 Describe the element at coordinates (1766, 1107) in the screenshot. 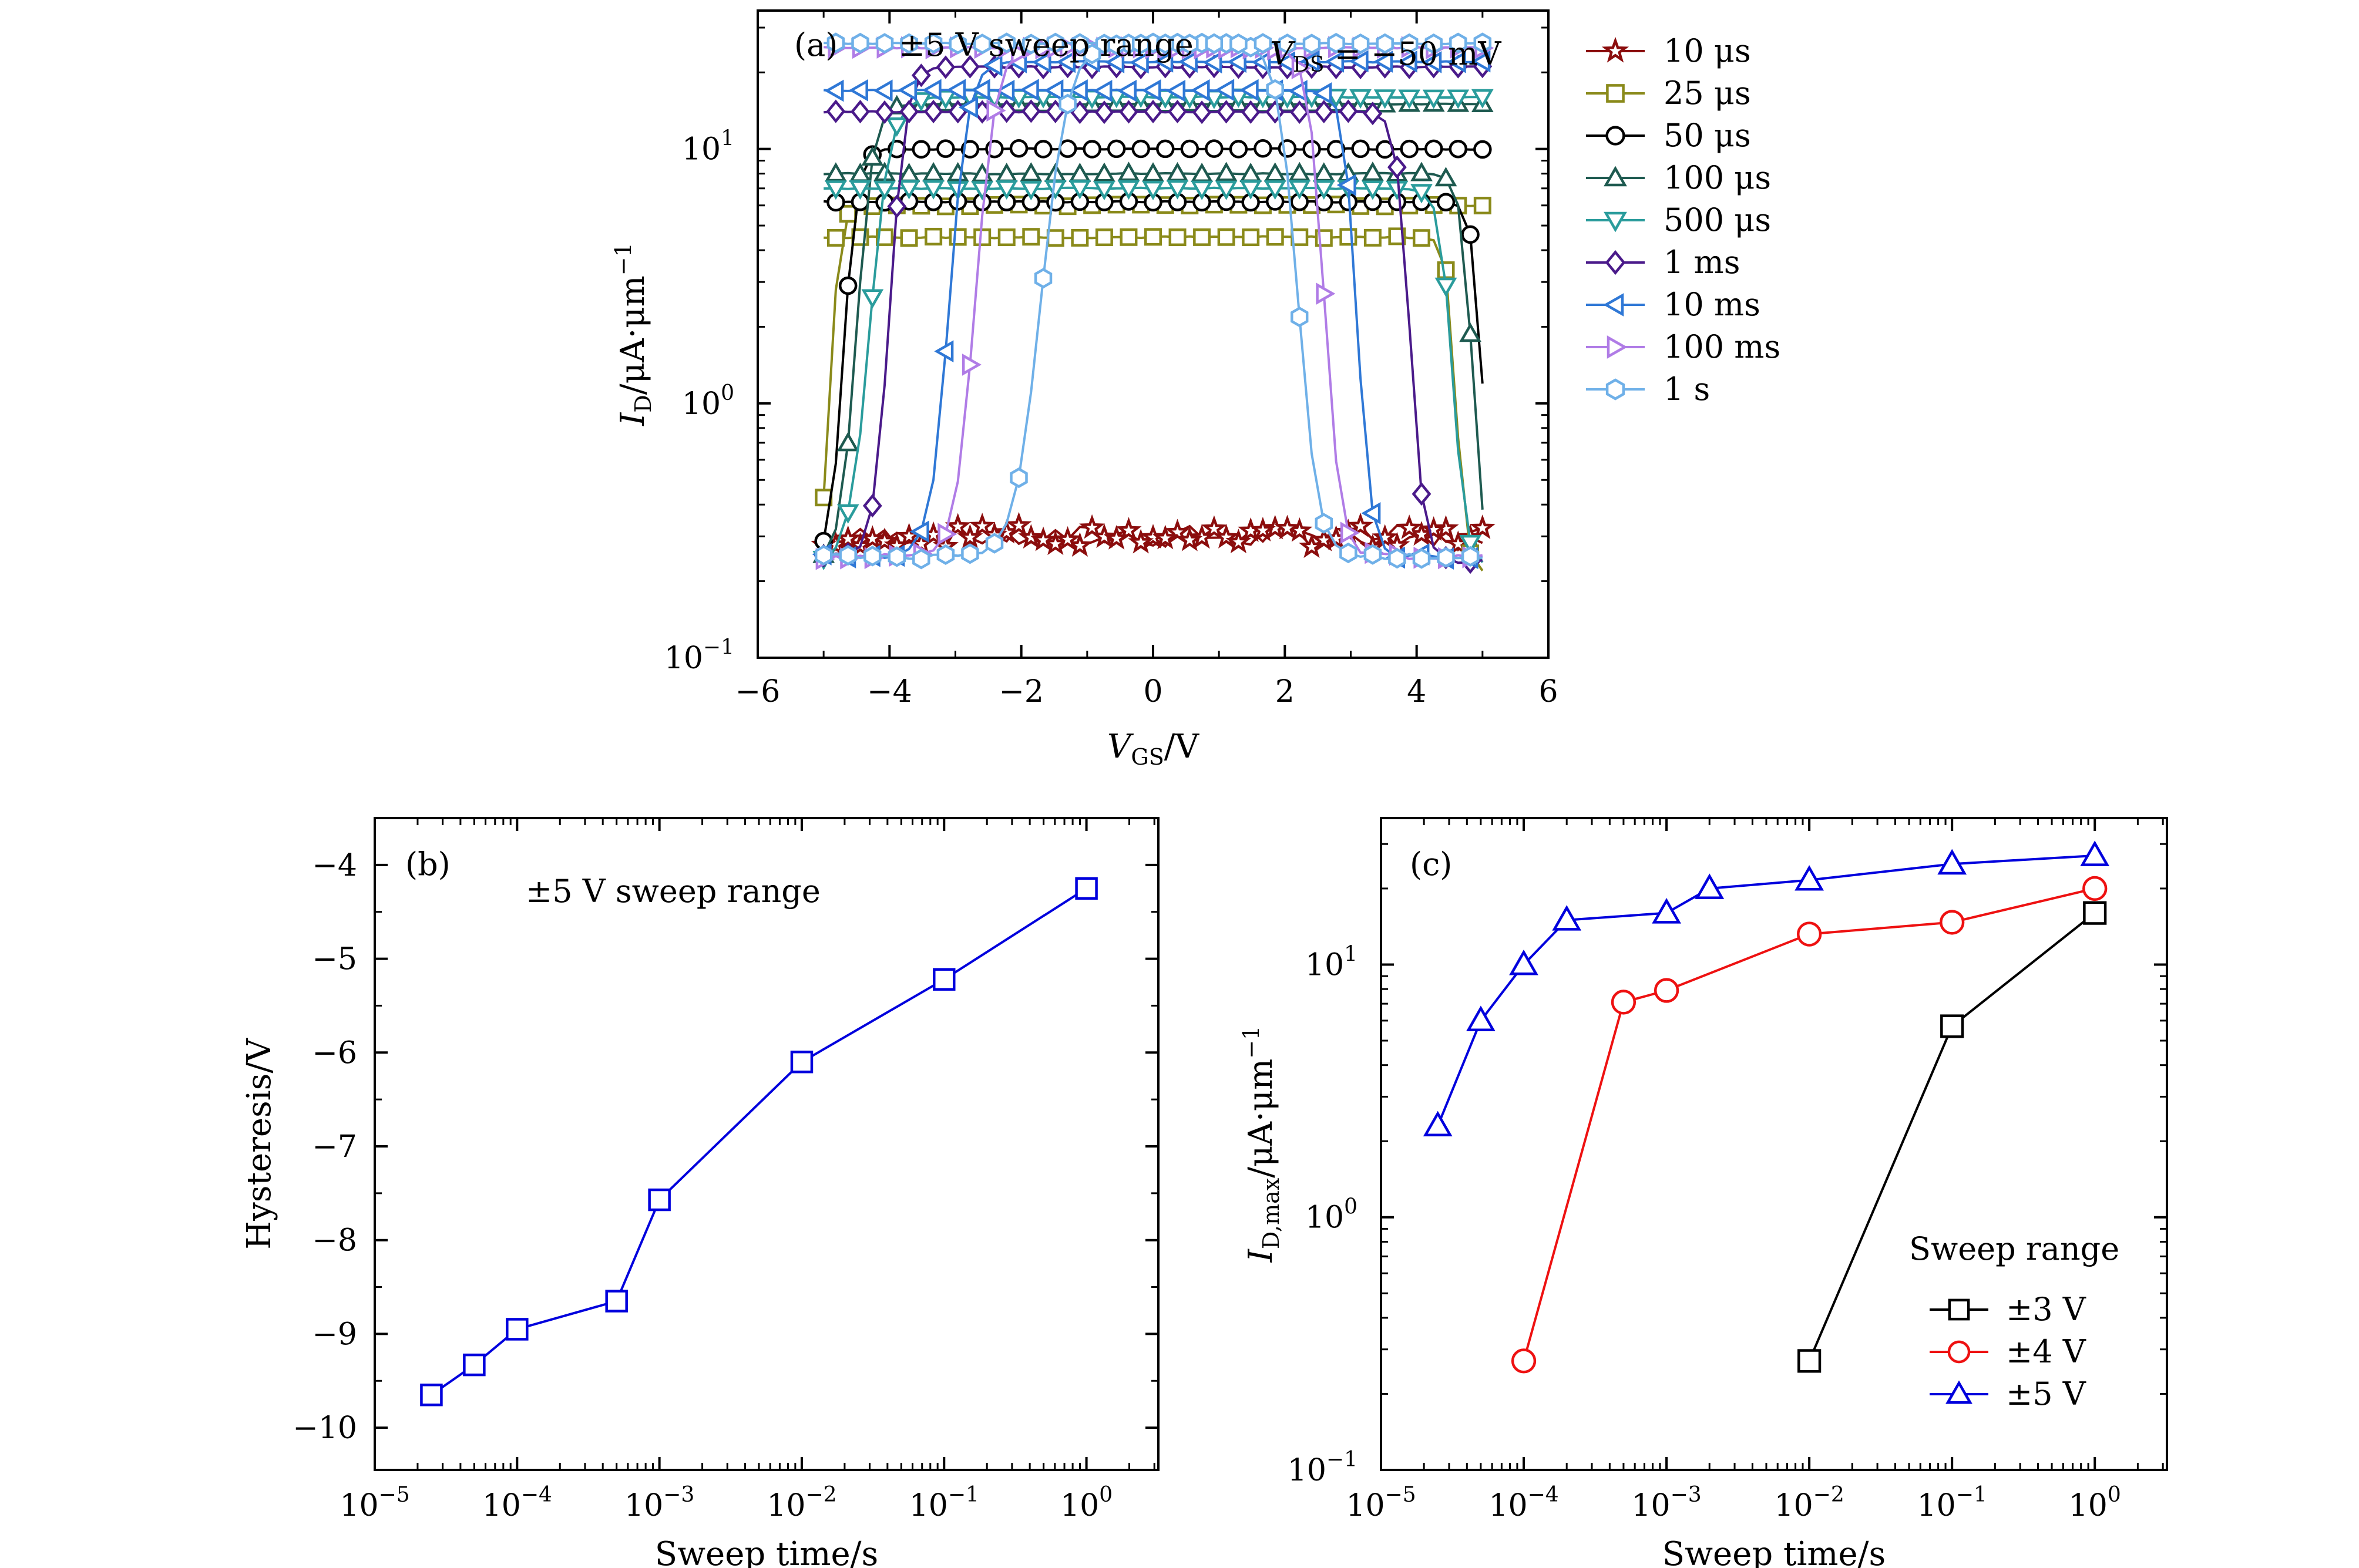

I see `panel-c-series` at that location.